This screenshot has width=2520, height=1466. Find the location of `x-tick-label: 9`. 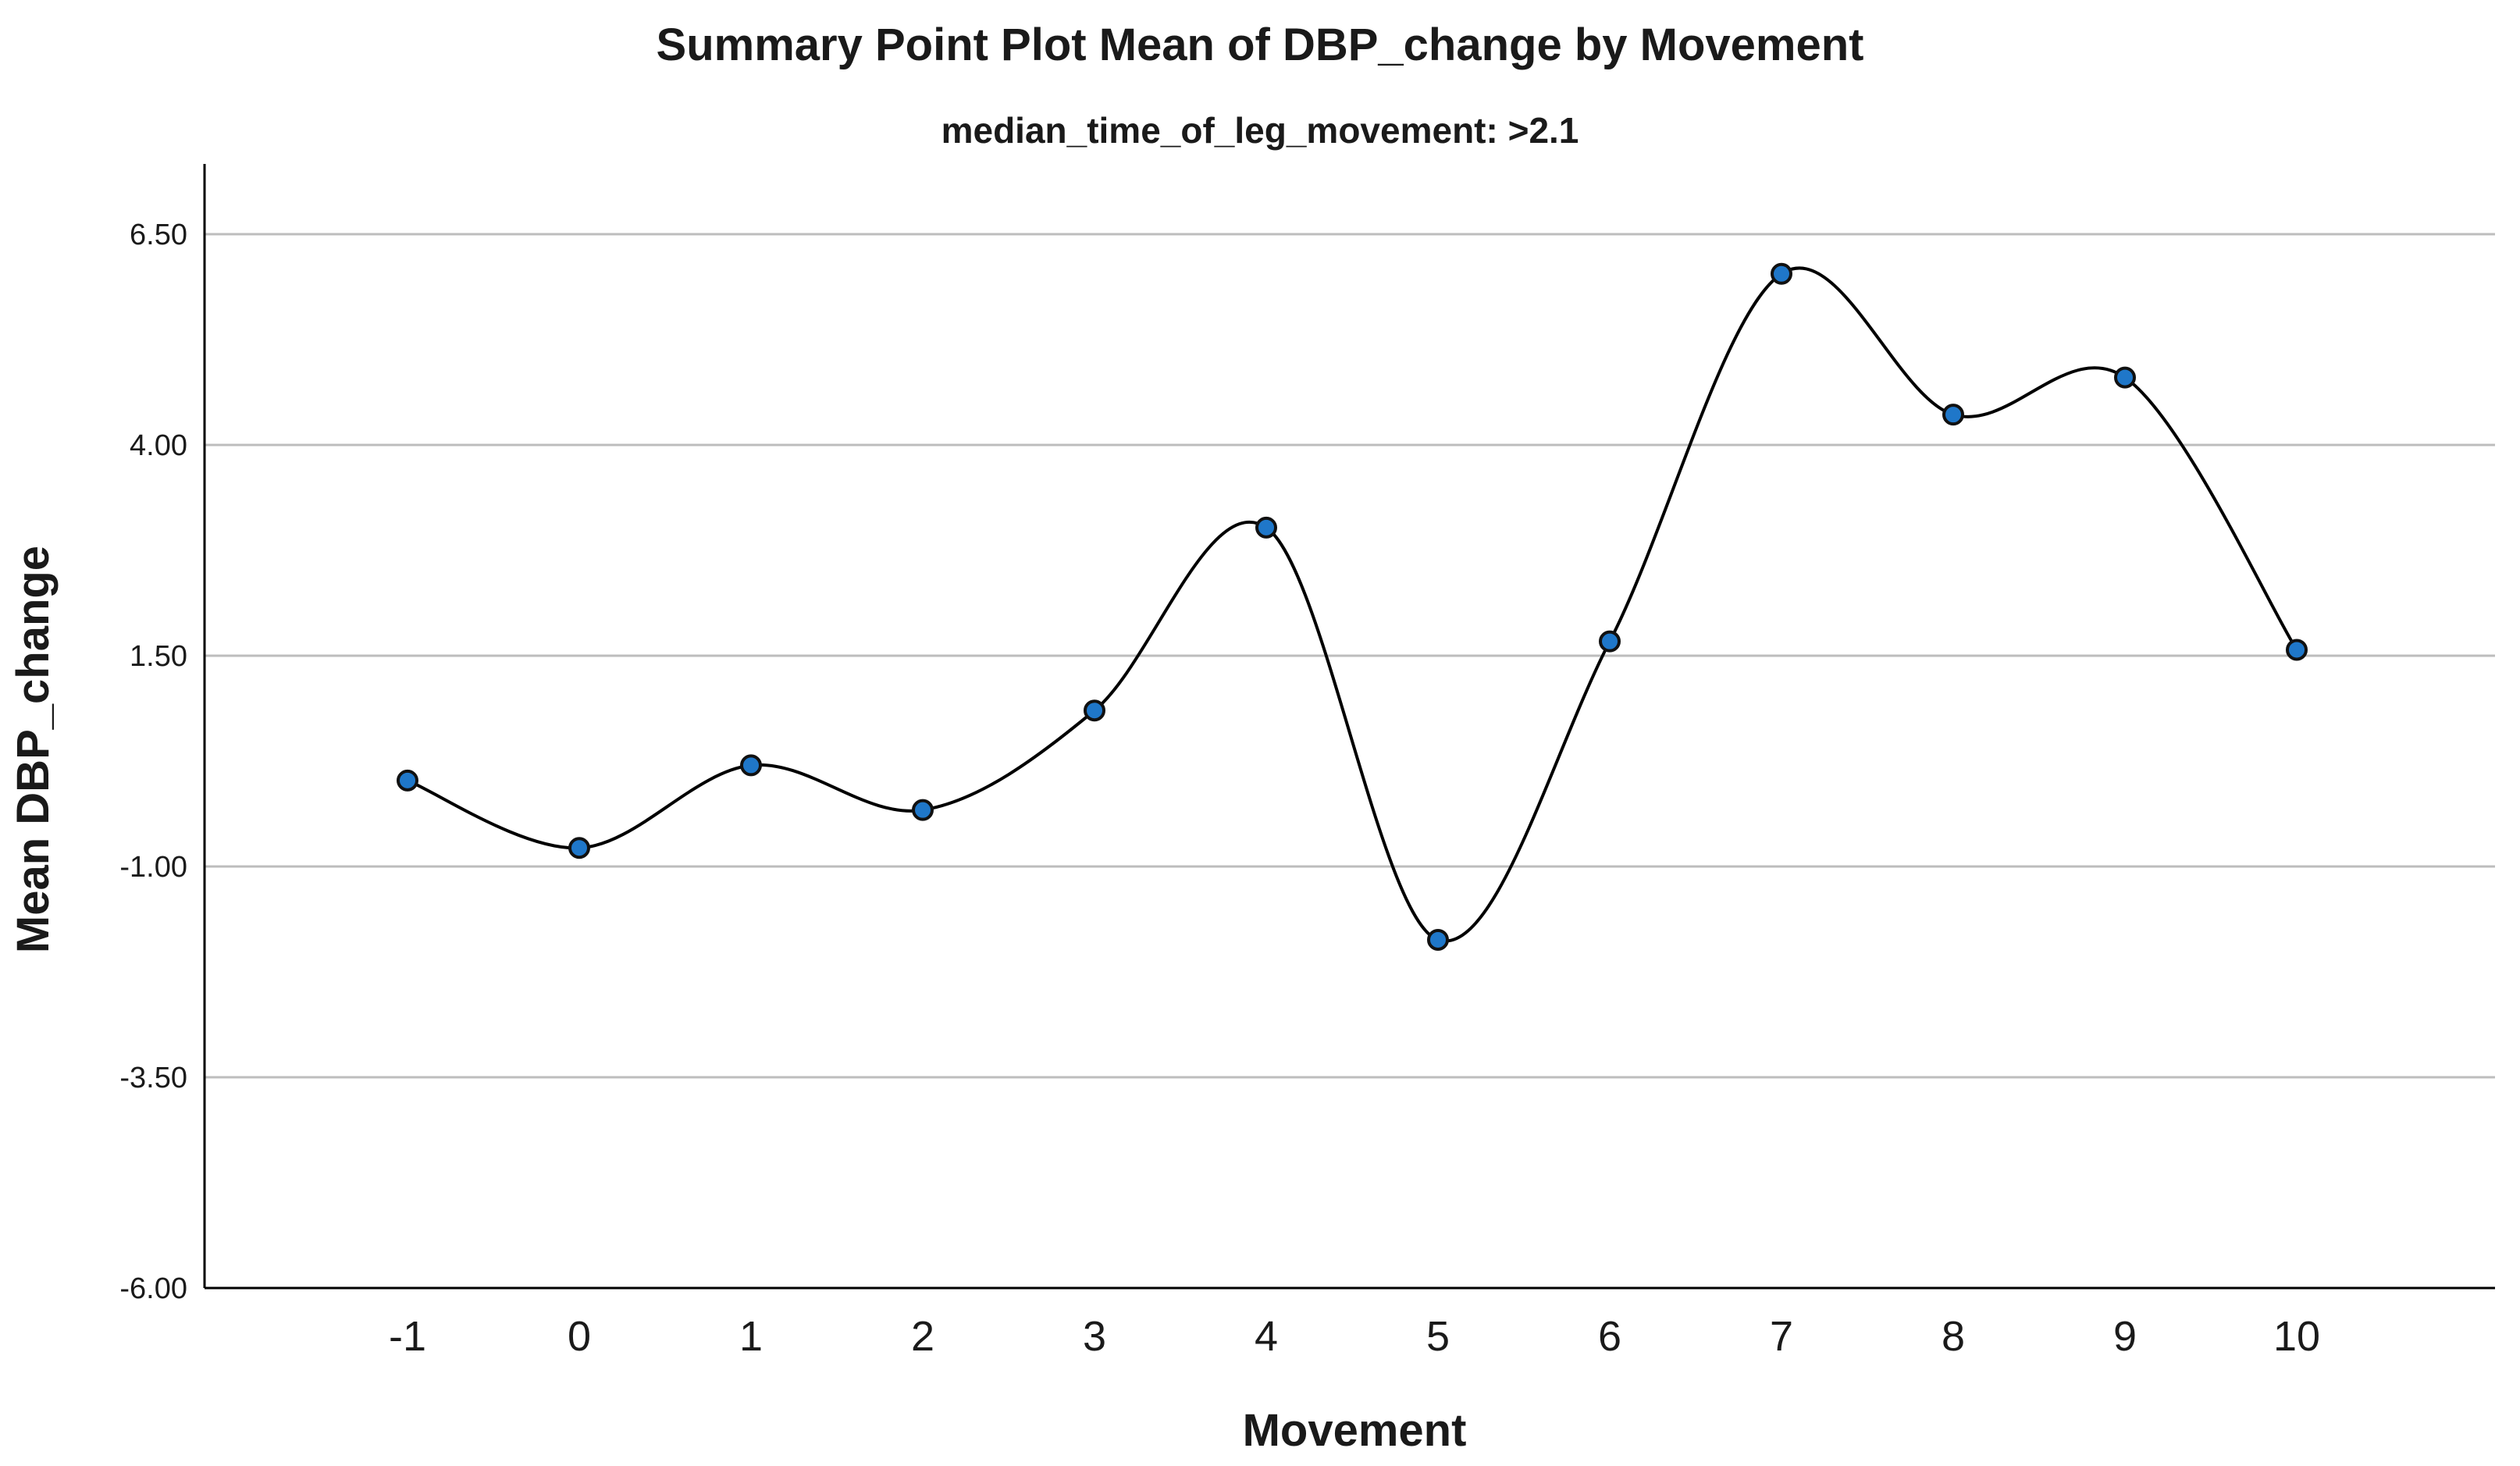

x-tick-label: 9 is located at coordinates (2125, 1336).